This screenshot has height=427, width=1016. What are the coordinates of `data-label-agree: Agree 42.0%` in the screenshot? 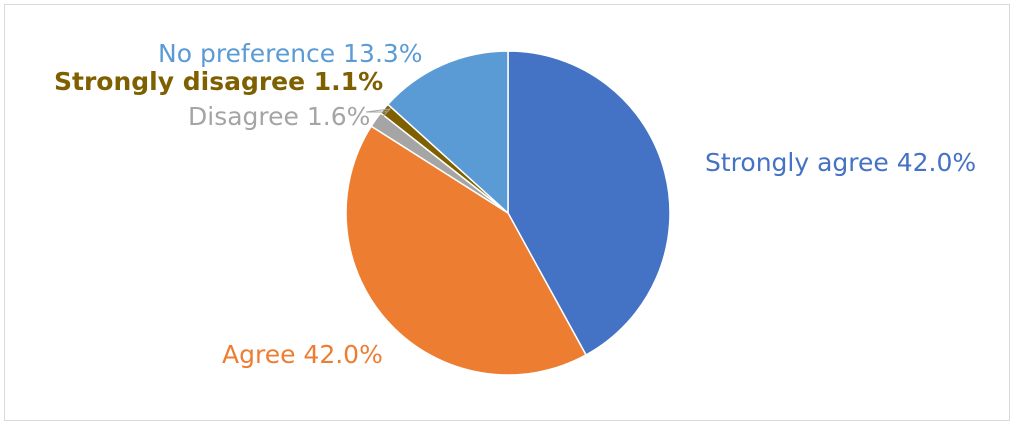 It's located at (302, 354).